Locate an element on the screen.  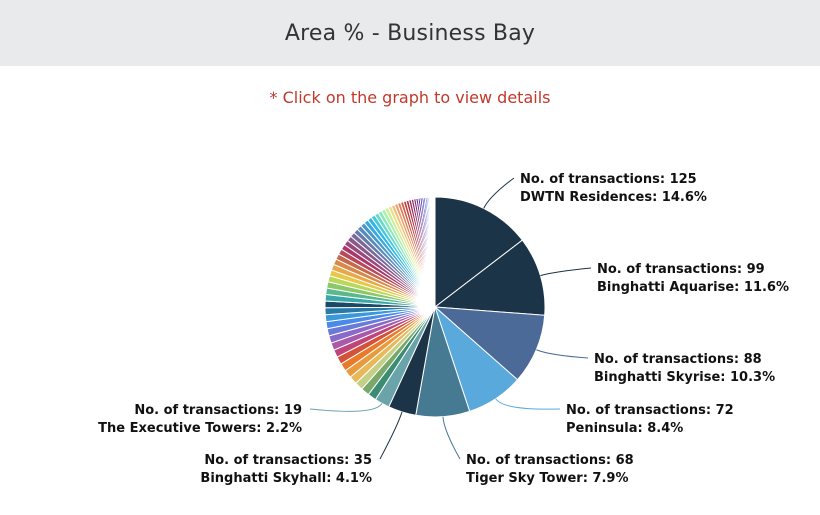
pie-slice-binghatti-skyrise is located at coordinates (489, 343).